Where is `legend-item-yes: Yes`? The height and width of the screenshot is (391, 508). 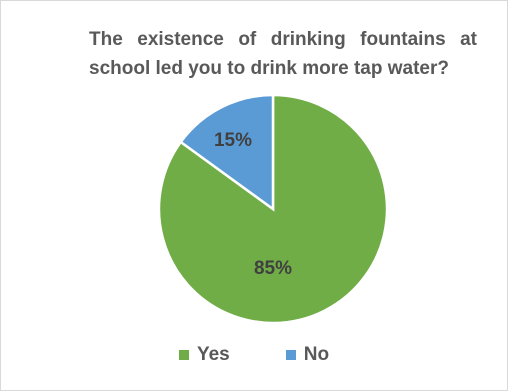
legend-item-yes: Yes is located at coordinates (204, 355).